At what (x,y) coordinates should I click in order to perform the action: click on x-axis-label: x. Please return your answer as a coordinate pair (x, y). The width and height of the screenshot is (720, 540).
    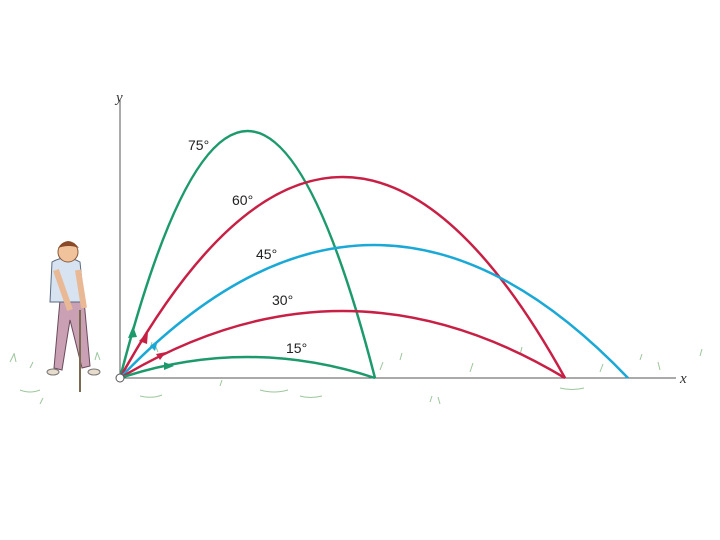
    Looking at the image, I should click on (683, 379).